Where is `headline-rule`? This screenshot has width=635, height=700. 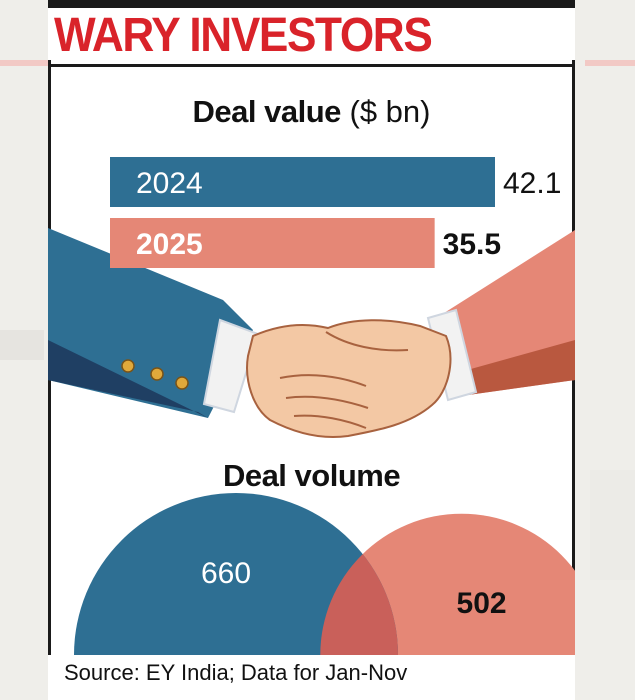
headline-rule is located at coordinates (311, 65).